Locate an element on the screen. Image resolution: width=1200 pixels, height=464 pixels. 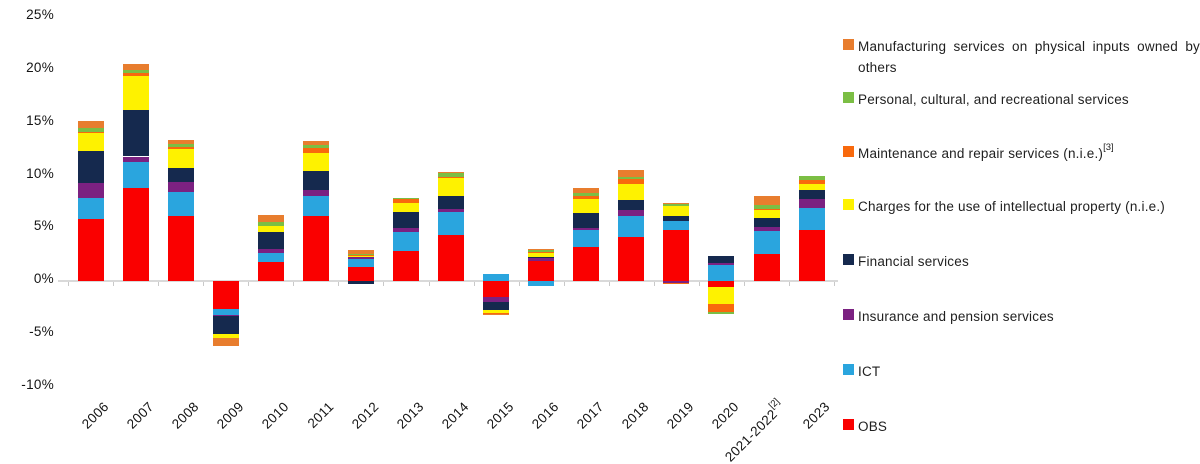
y-axis-label: 5% is located at coordinates (43, 226).